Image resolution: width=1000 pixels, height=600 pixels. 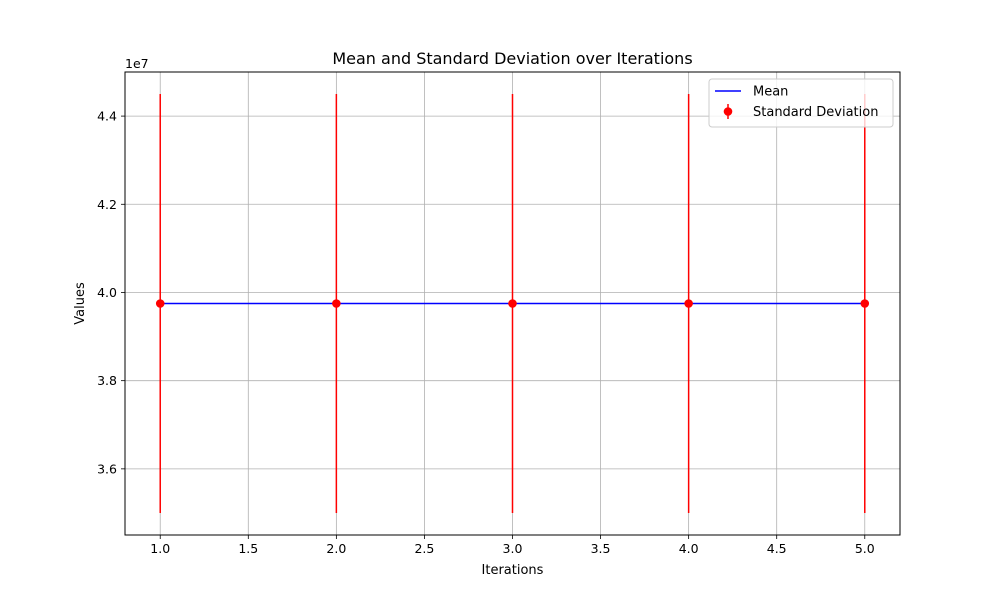 What do you see at coordinates (107, 292) in the screenshot?
I see `y-tick-label: 4.0` at bounding box center [107, 292].